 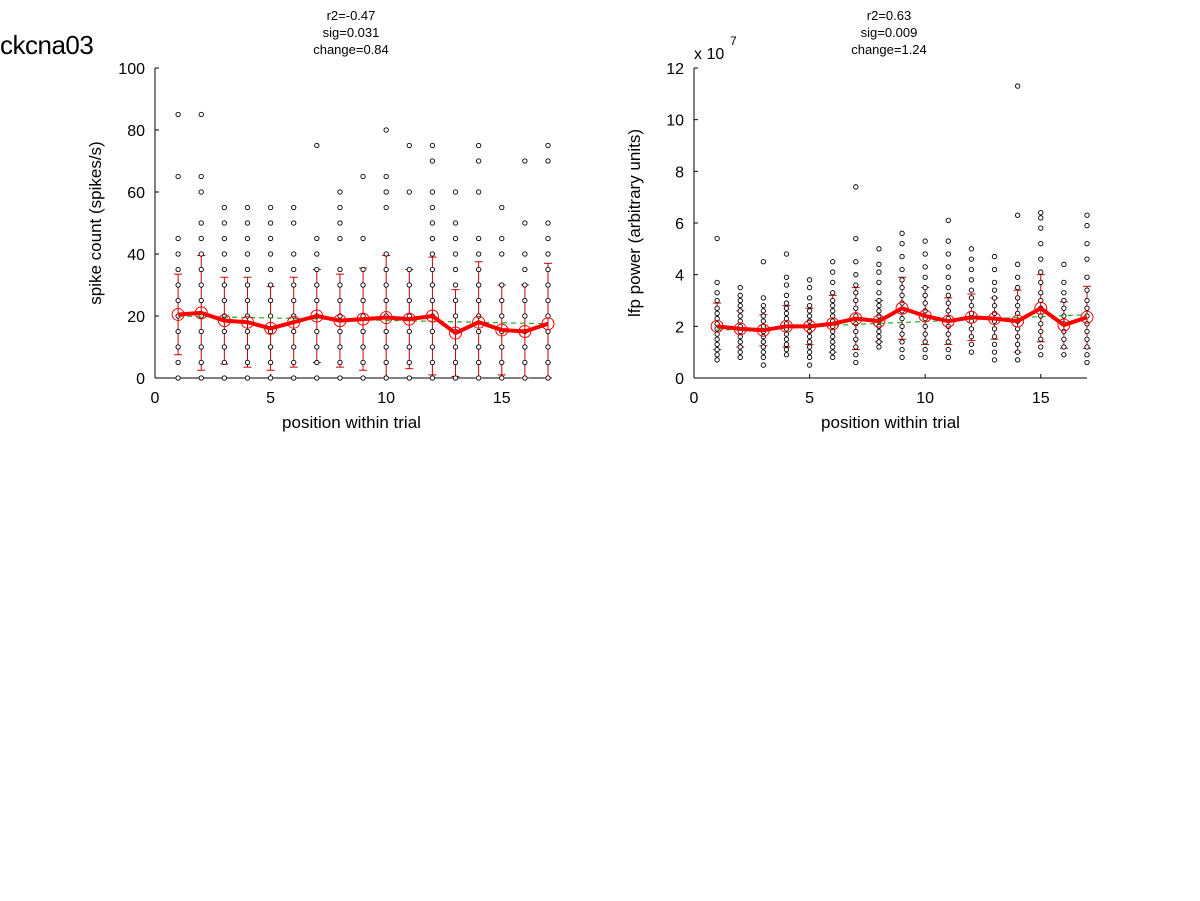 What do you see at coordinates (502, 398) in the screenshot?
I see `x-tick-label: 15` at bounding box center [502, 398].